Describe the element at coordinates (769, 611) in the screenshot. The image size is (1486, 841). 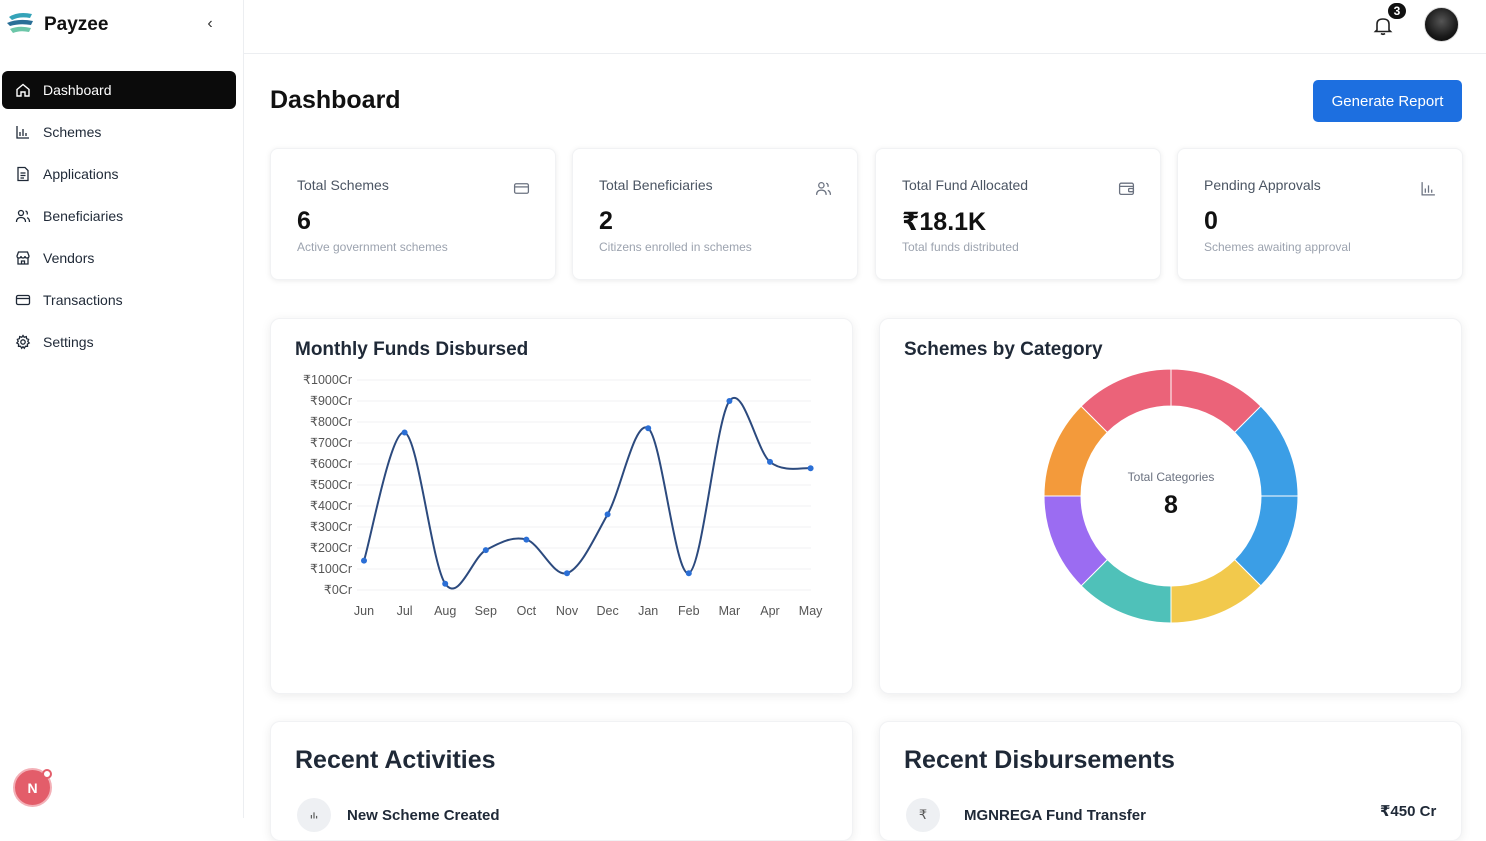
I see `x-tick-label: Apr` at that location.